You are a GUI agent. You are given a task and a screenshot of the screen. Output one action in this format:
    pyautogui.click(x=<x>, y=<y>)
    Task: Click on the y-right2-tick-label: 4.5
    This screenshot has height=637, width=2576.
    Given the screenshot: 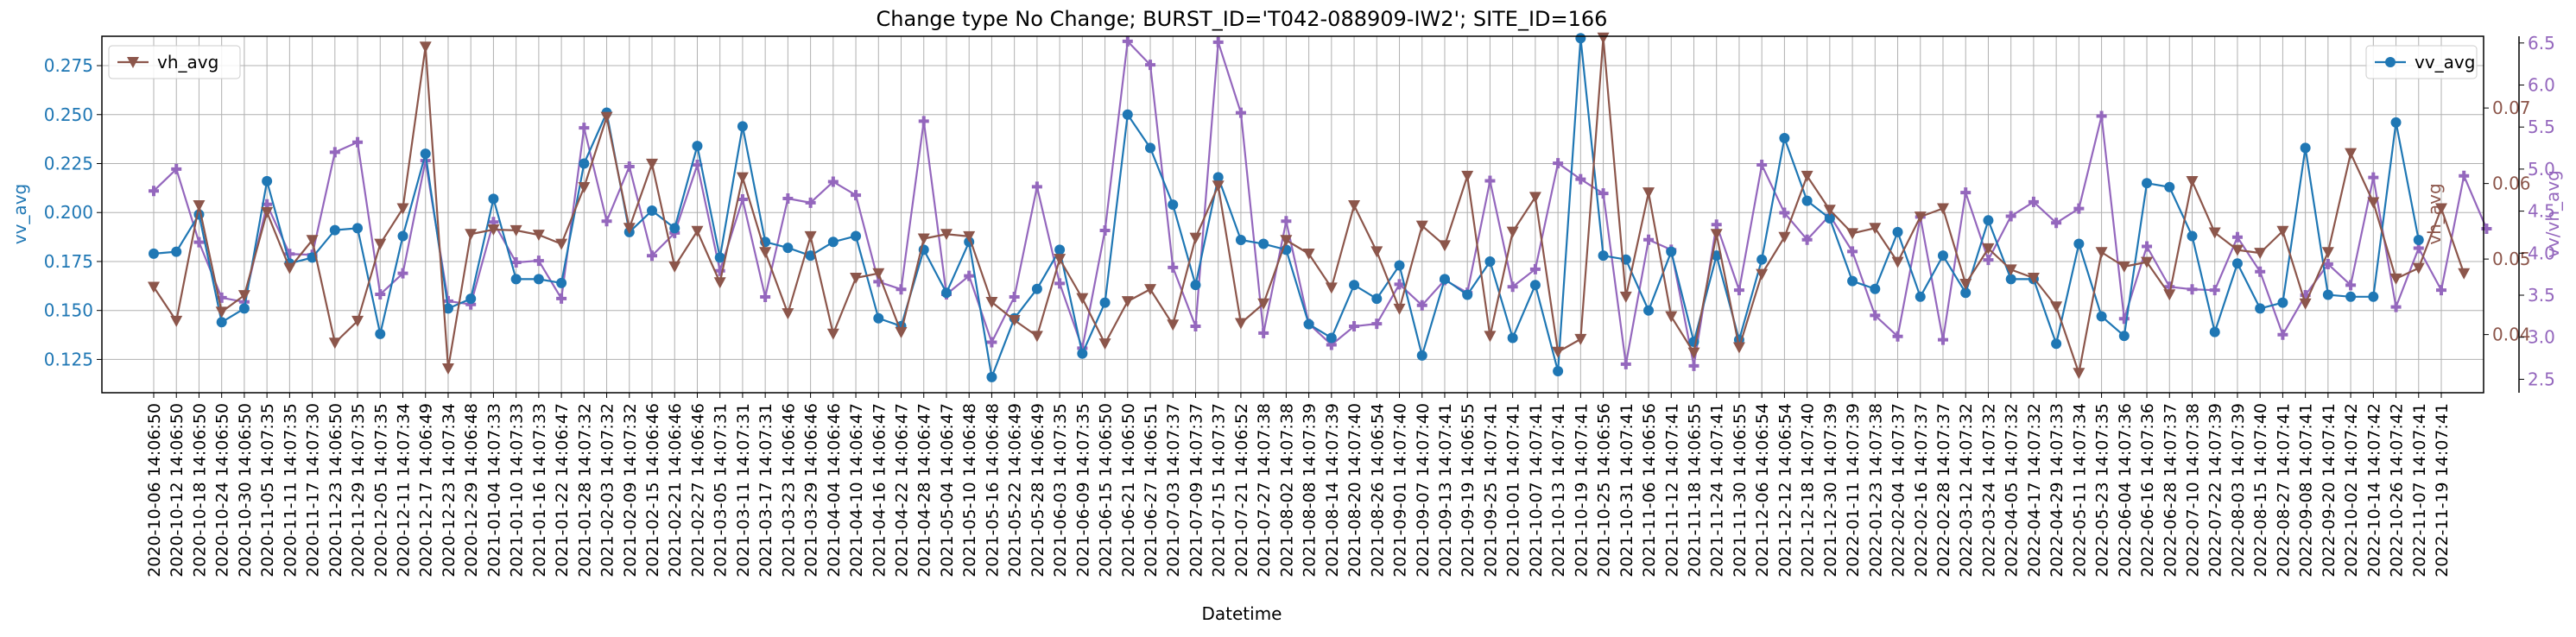 What is the action you would take?
    pyautogui.click(x=2541, y=211)
    